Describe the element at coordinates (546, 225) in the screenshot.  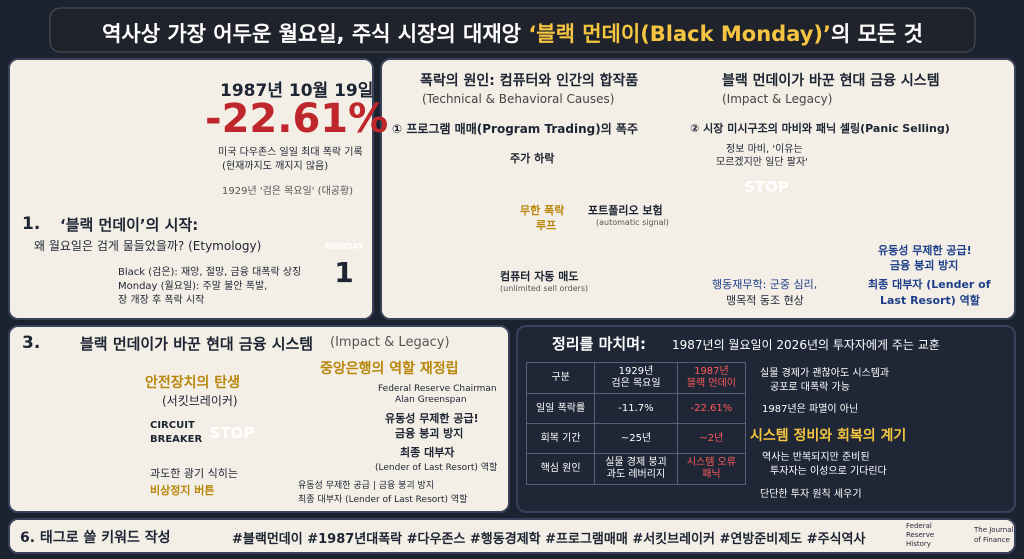
I see `text: 루프` at that location.